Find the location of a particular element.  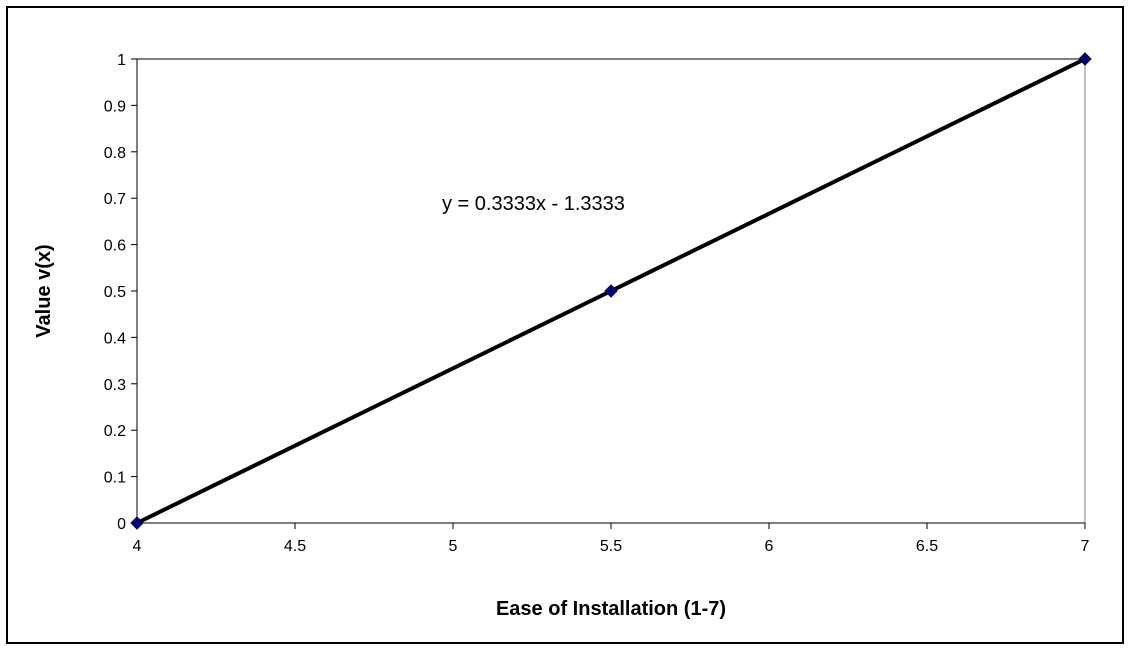

y-axis-ticks: 0 0.1 0.2 0.3 0.4 0.5 0.6 0.7 0.8 0.9 1 is located at coordinates (120, 292).